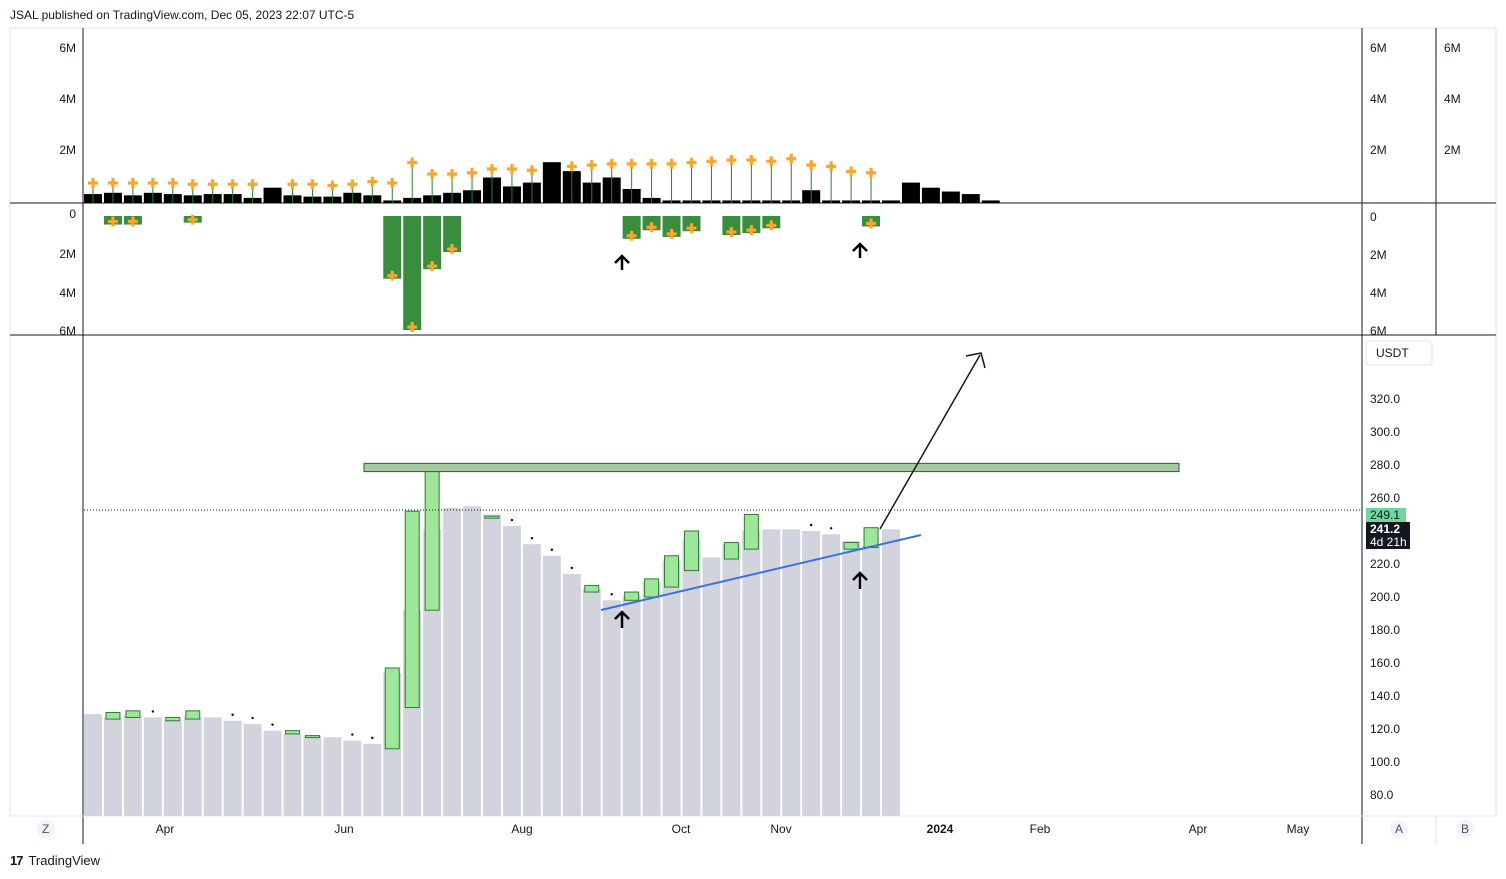 Image resolution: width=1506 pixels, height=879 pixels. I want to click on footer: 17 TradingView, so click(55, 860).